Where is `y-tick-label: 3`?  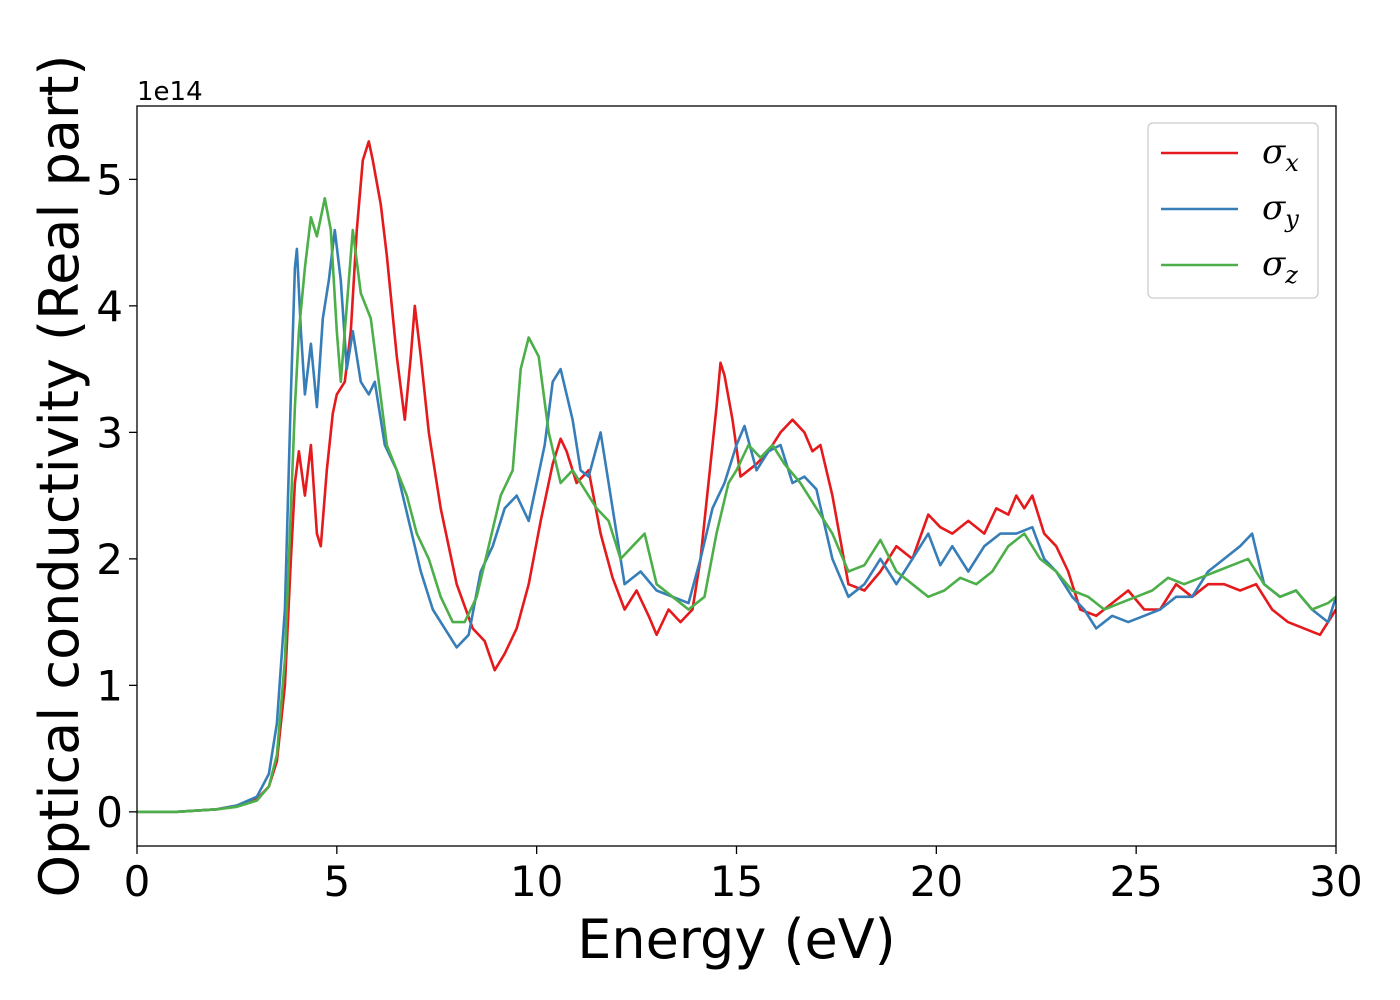 y-tick-label: 3 is located at coordinates (109, 432).